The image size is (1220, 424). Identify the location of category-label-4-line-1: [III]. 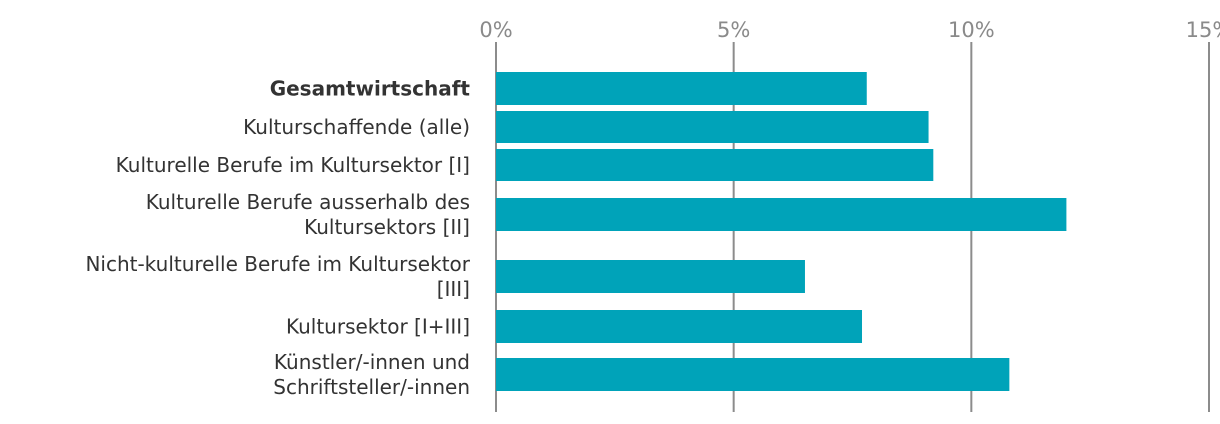
(453, 289).